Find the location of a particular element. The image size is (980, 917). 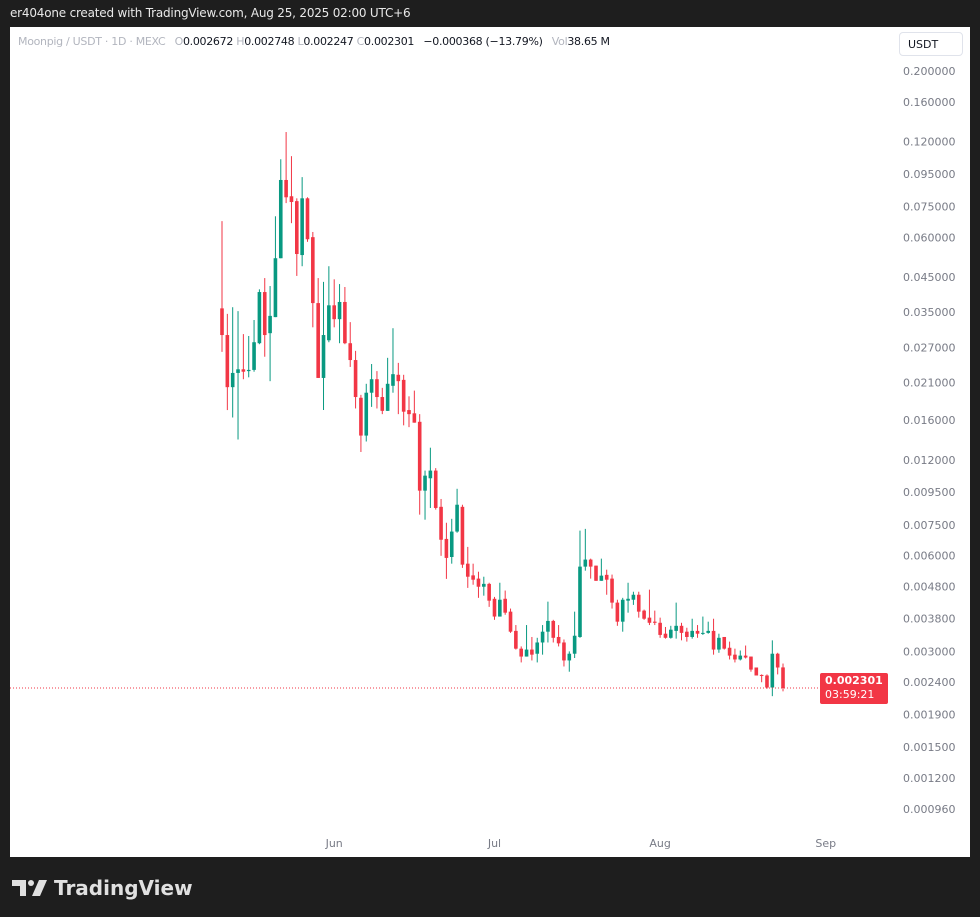

price-tick-label: 0.027000 is located at coordinates (929, 348).